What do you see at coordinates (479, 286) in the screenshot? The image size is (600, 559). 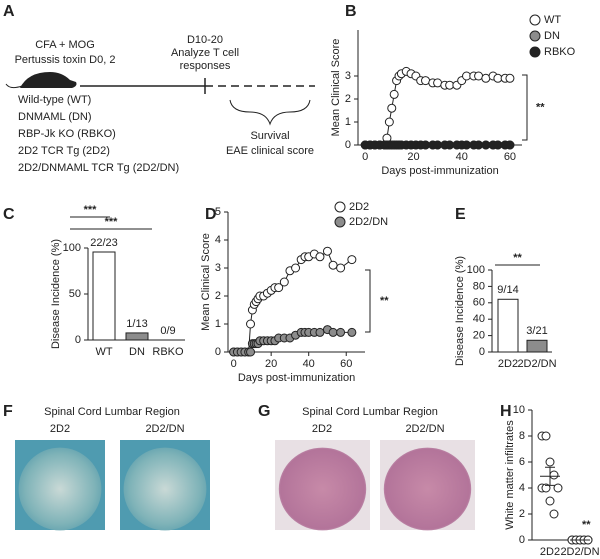 I see `y-tick-label: 80` at bounding box center [479, 286].